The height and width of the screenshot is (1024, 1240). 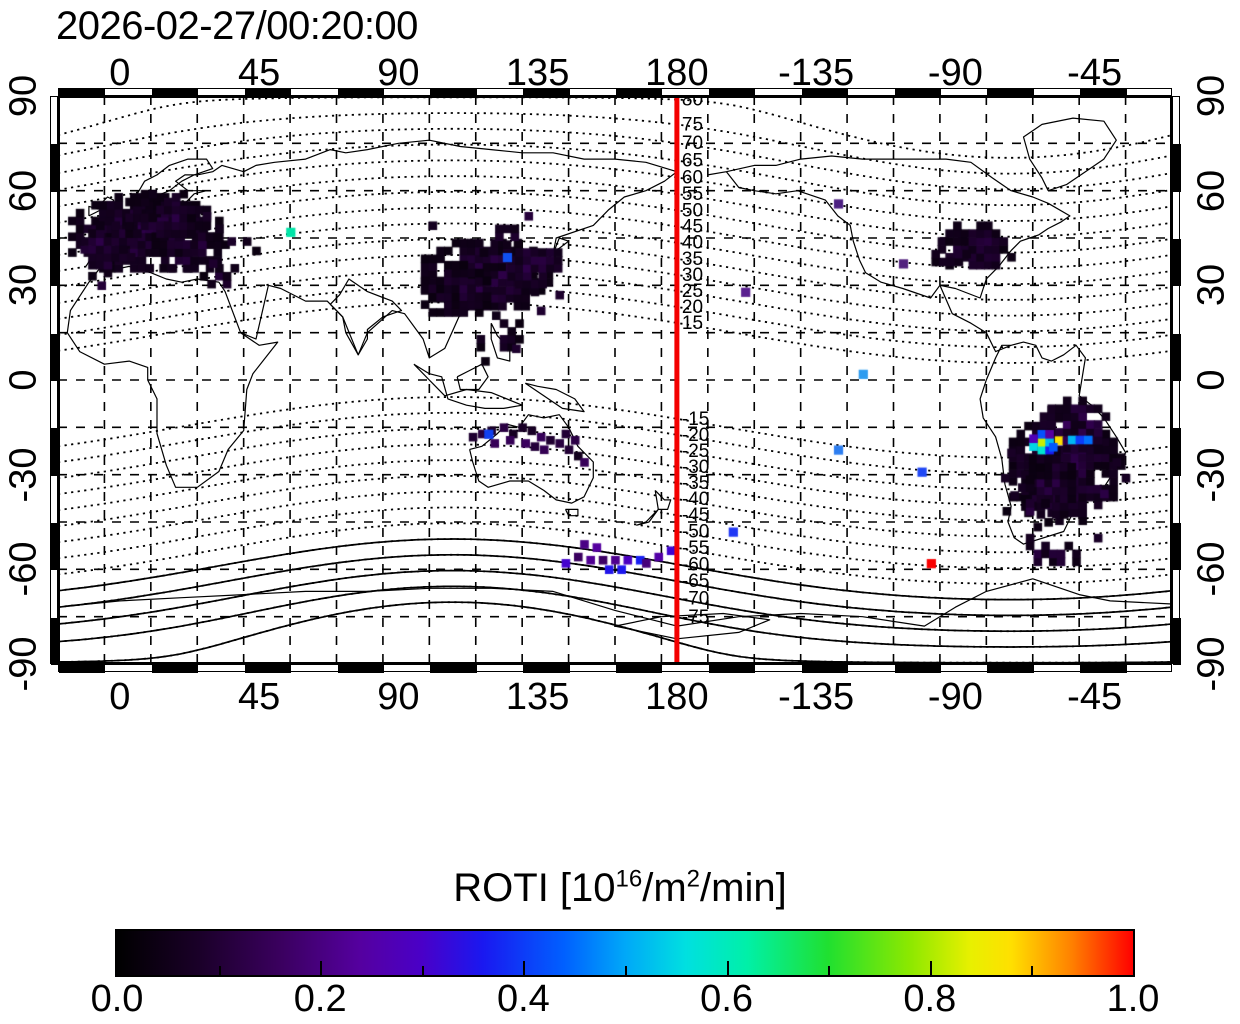 What do you see at coordinates (117, 999) in the screenshot?
I see `colorbar-tick-label: 0.0` at bounding box center [117, 999].